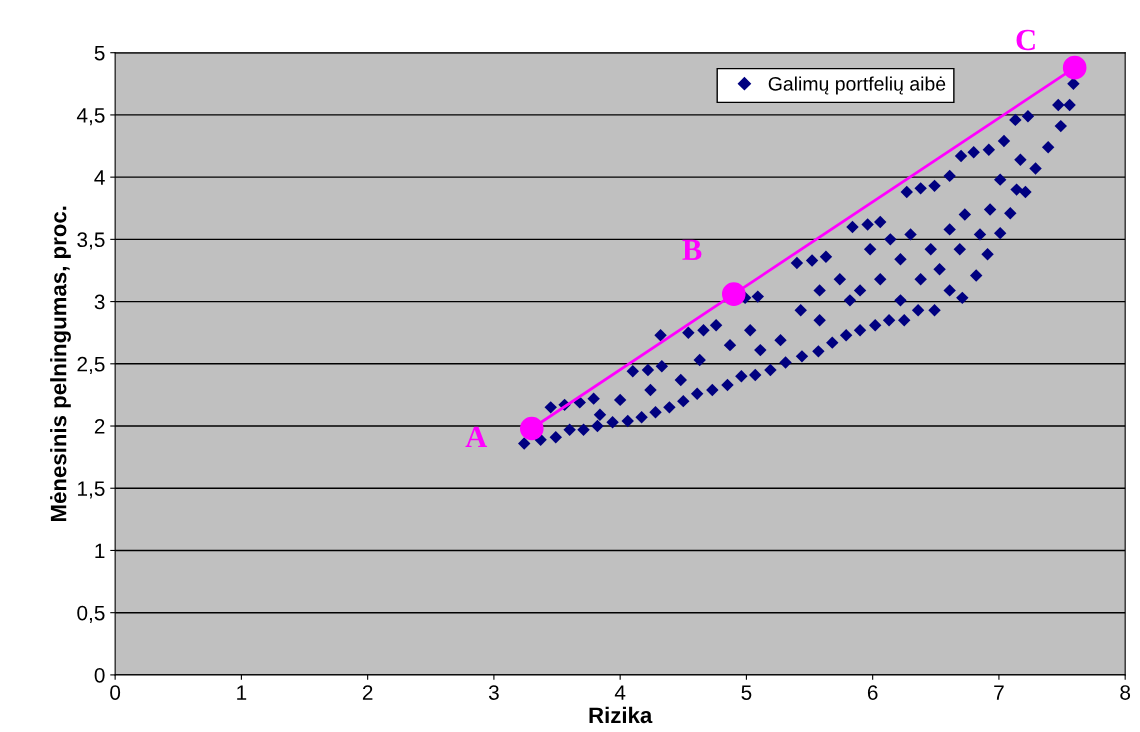 Image resolution: width=1140 pixels, height=732 pixels. Describe the element at coordinates (90, 117) in the screenshot. I see `y-tick-label: 4,5` at that location.